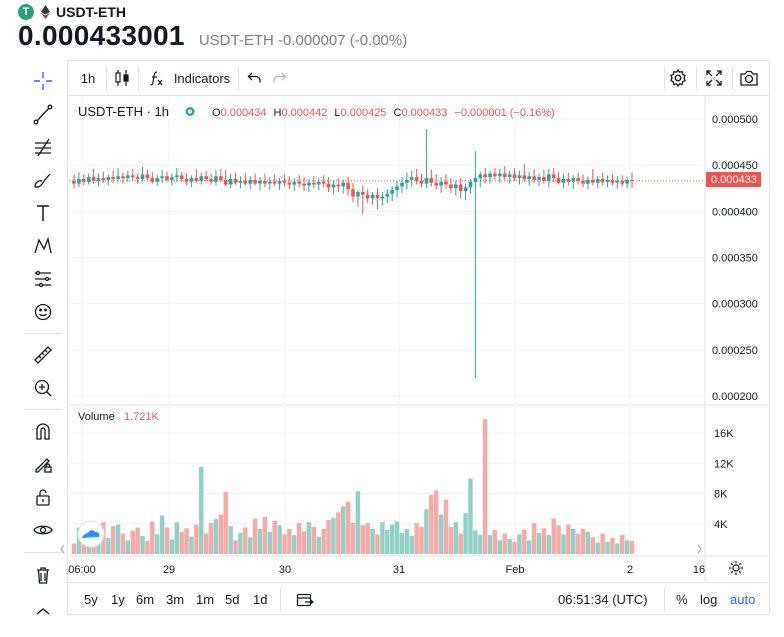  I want to click on interval-button: 1h, so click(88, 78).